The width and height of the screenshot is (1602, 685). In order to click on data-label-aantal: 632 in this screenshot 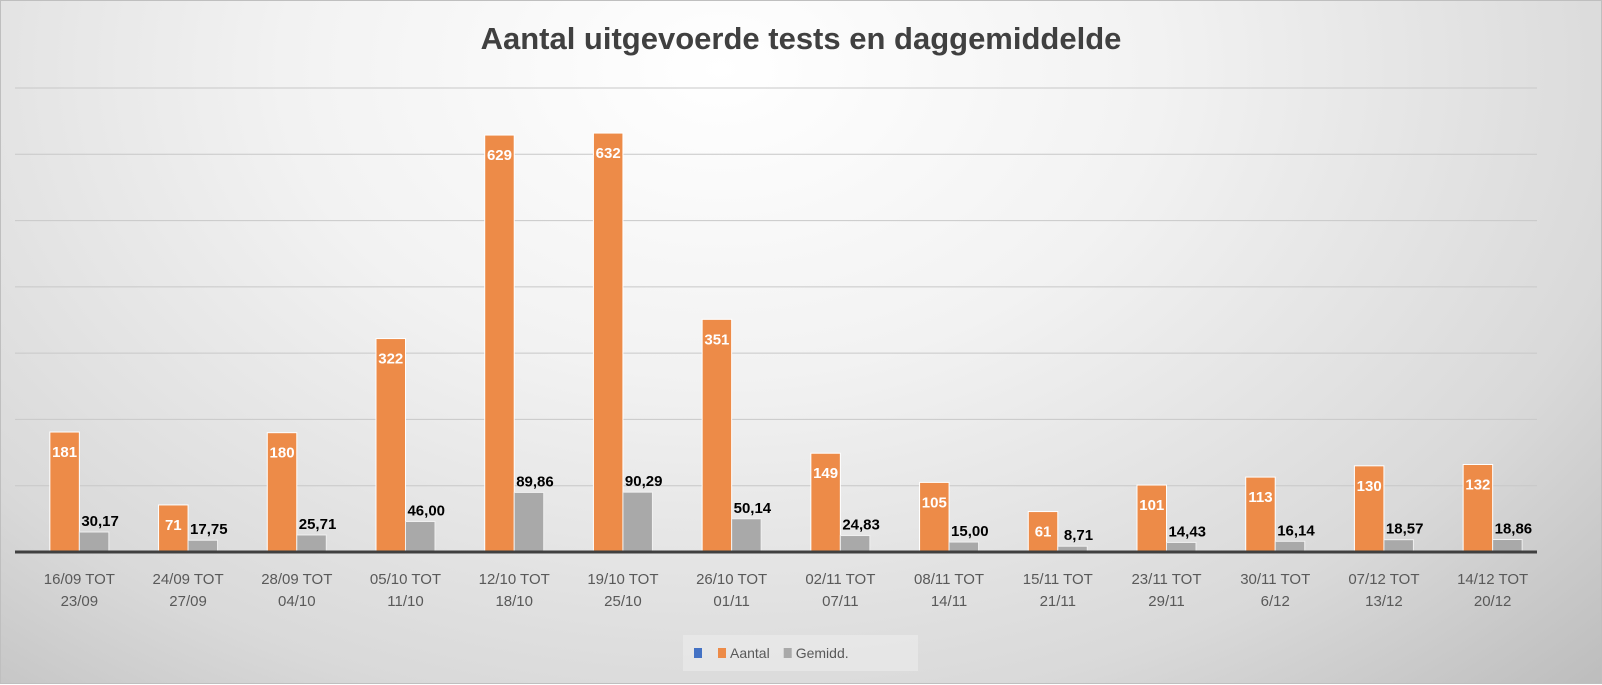, I will do `click(608, 153)`.